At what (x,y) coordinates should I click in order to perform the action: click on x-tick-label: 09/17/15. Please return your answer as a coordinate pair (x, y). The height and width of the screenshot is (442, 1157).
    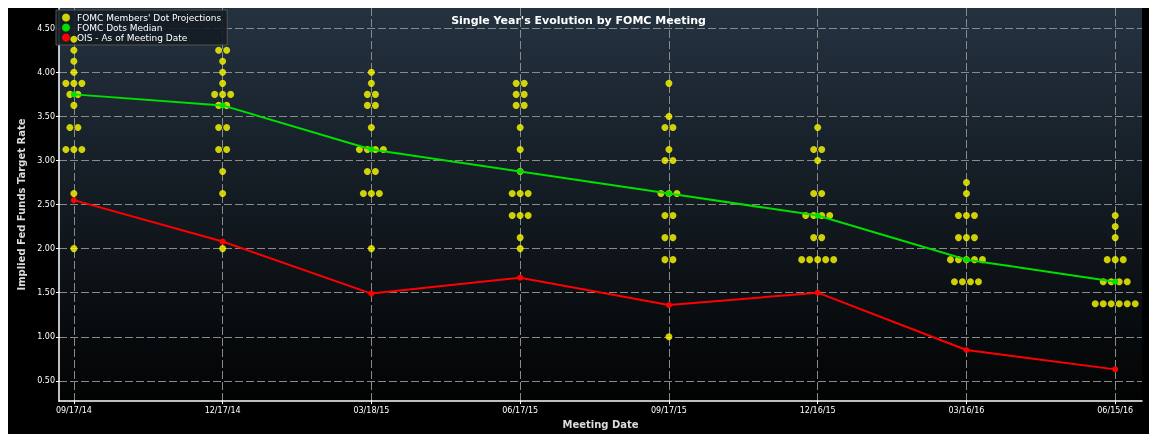
    Looking at the image, I should click on (668, 410).